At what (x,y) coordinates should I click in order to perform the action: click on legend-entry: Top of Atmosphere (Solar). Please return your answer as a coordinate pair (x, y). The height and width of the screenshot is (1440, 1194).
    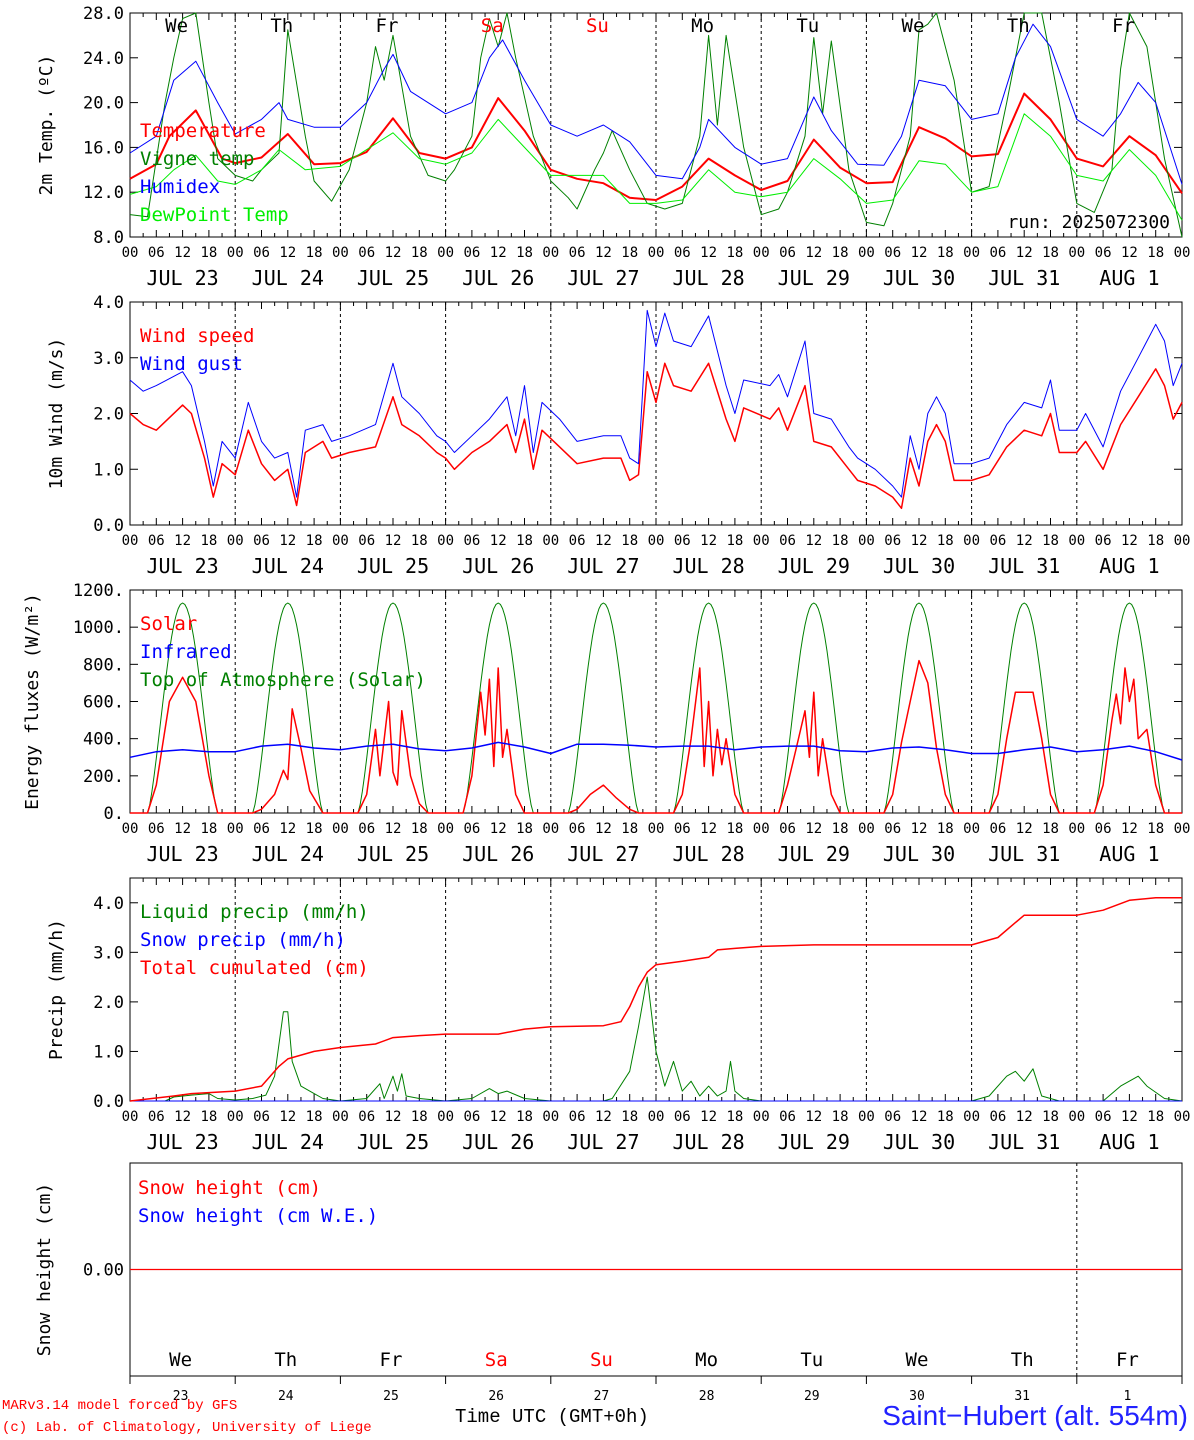
    Looking at the image, I should click on (283, 680).